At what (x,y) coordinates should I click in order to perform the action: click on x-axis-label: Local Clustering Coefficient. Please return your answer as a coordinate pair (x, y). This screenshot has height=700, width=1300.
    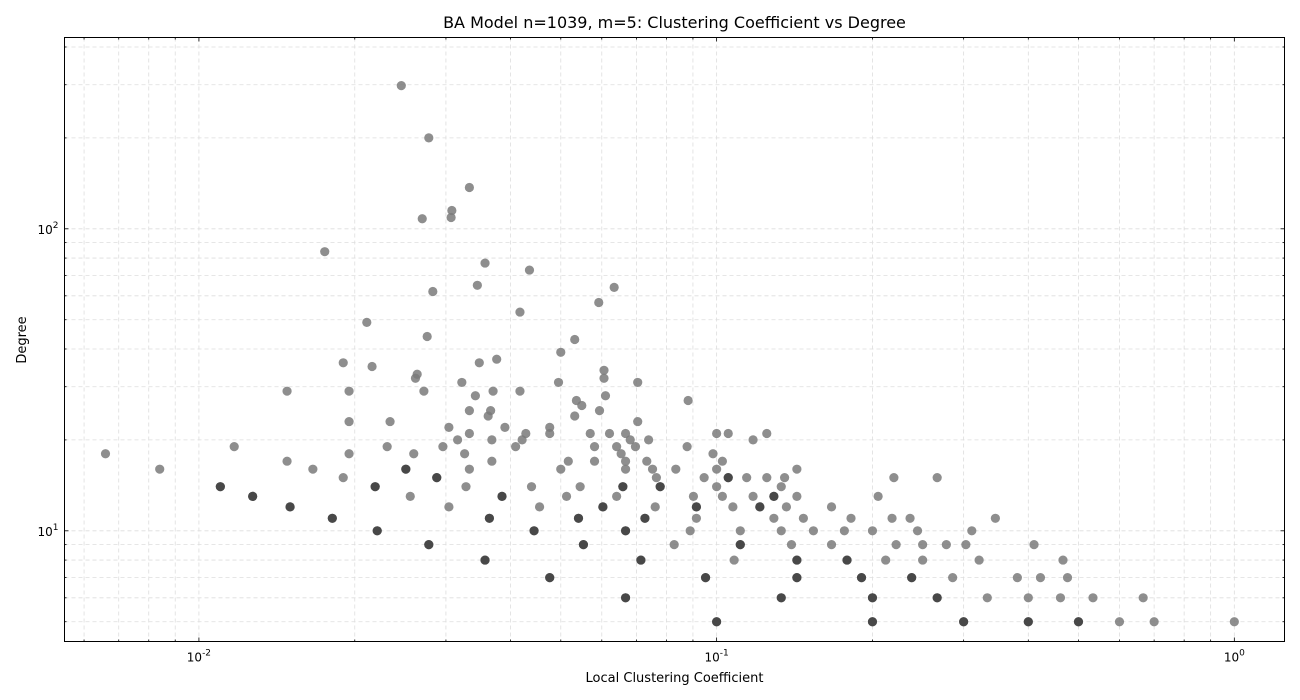
    Looking at the image, I should click on (675, 678).